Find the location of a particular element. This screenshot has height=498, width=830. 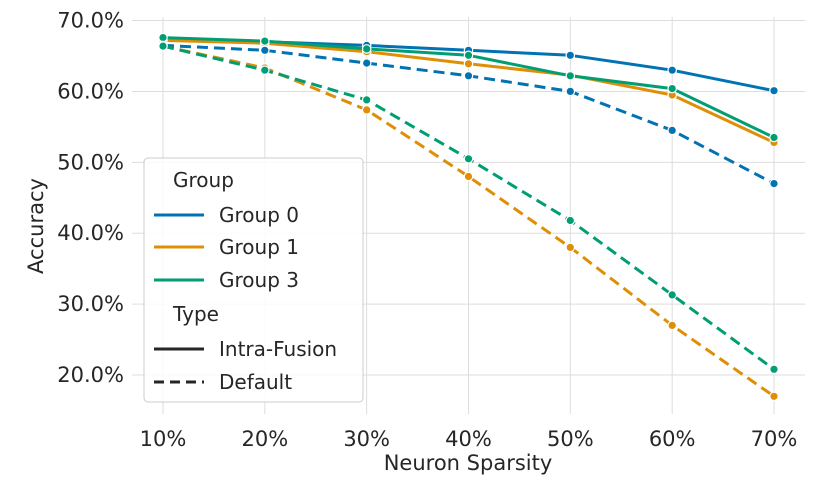

y-tick-label: 30.0% is located at coordinates (90, 304).